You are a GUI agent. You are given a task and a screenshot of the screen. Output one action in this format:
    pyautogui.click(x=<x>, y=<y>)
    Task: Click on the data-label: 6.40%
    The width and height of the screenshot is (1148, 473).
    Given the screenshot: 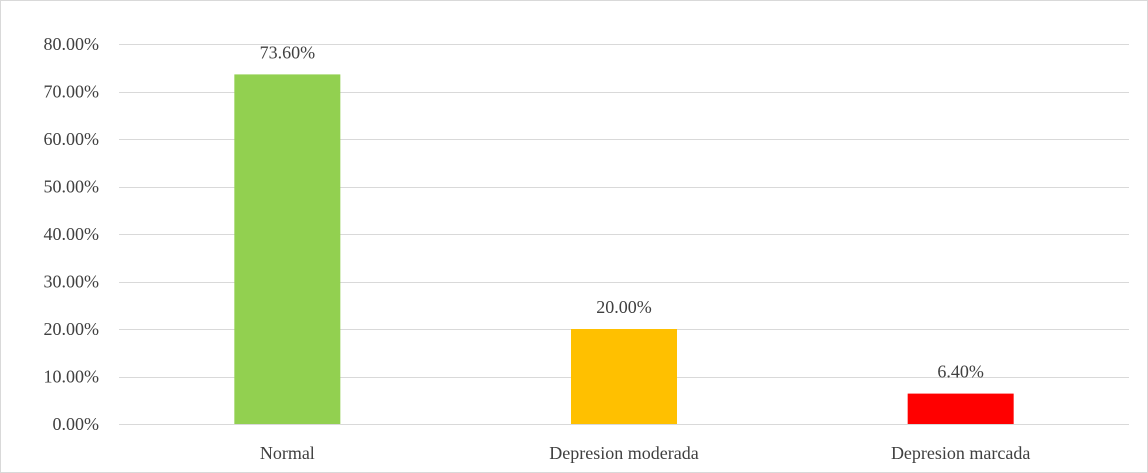 What is the action you would take?
    pyautogui.click(x=960, y=372)
    